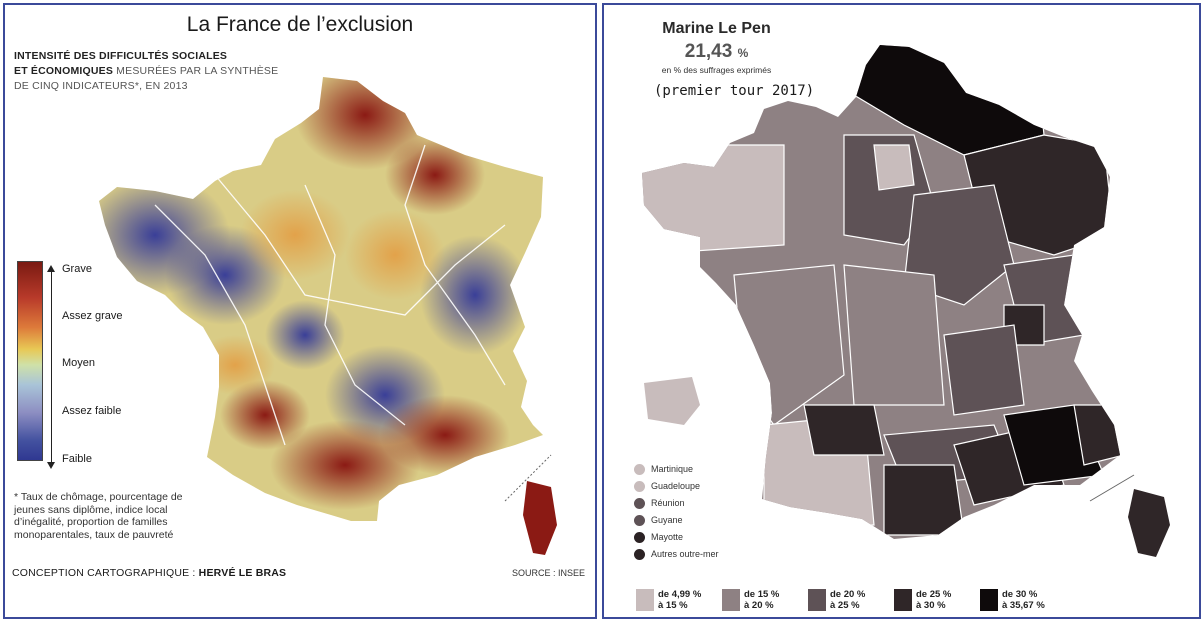 Image resolution: width=1204 pixels, height=623 pixels. Describe the element at coordinates (79, 363) in the screenshot. I see `legend-label-moyen: Moyen` at that location.